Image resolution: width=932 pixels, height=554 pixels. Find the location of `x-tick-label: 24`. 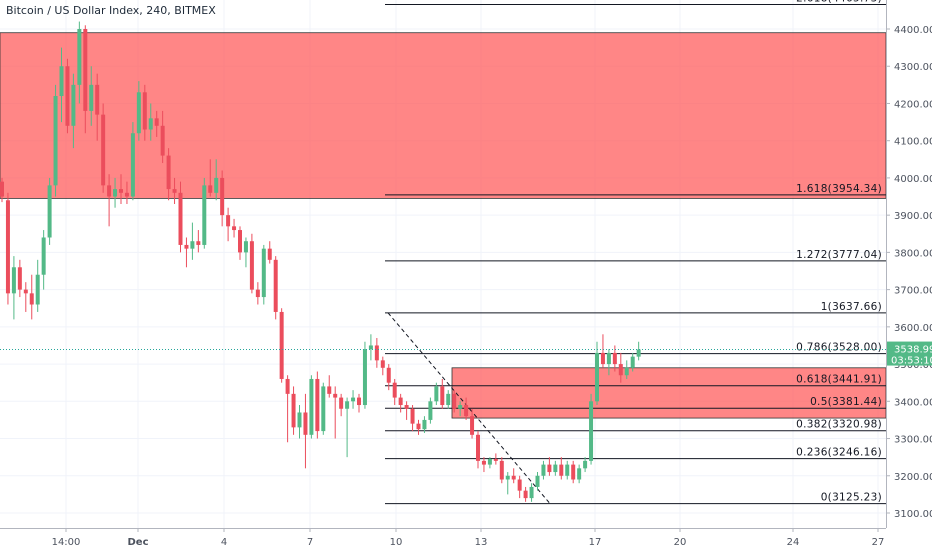

x-tick-label: 24 is located at coordinates (793, 542).